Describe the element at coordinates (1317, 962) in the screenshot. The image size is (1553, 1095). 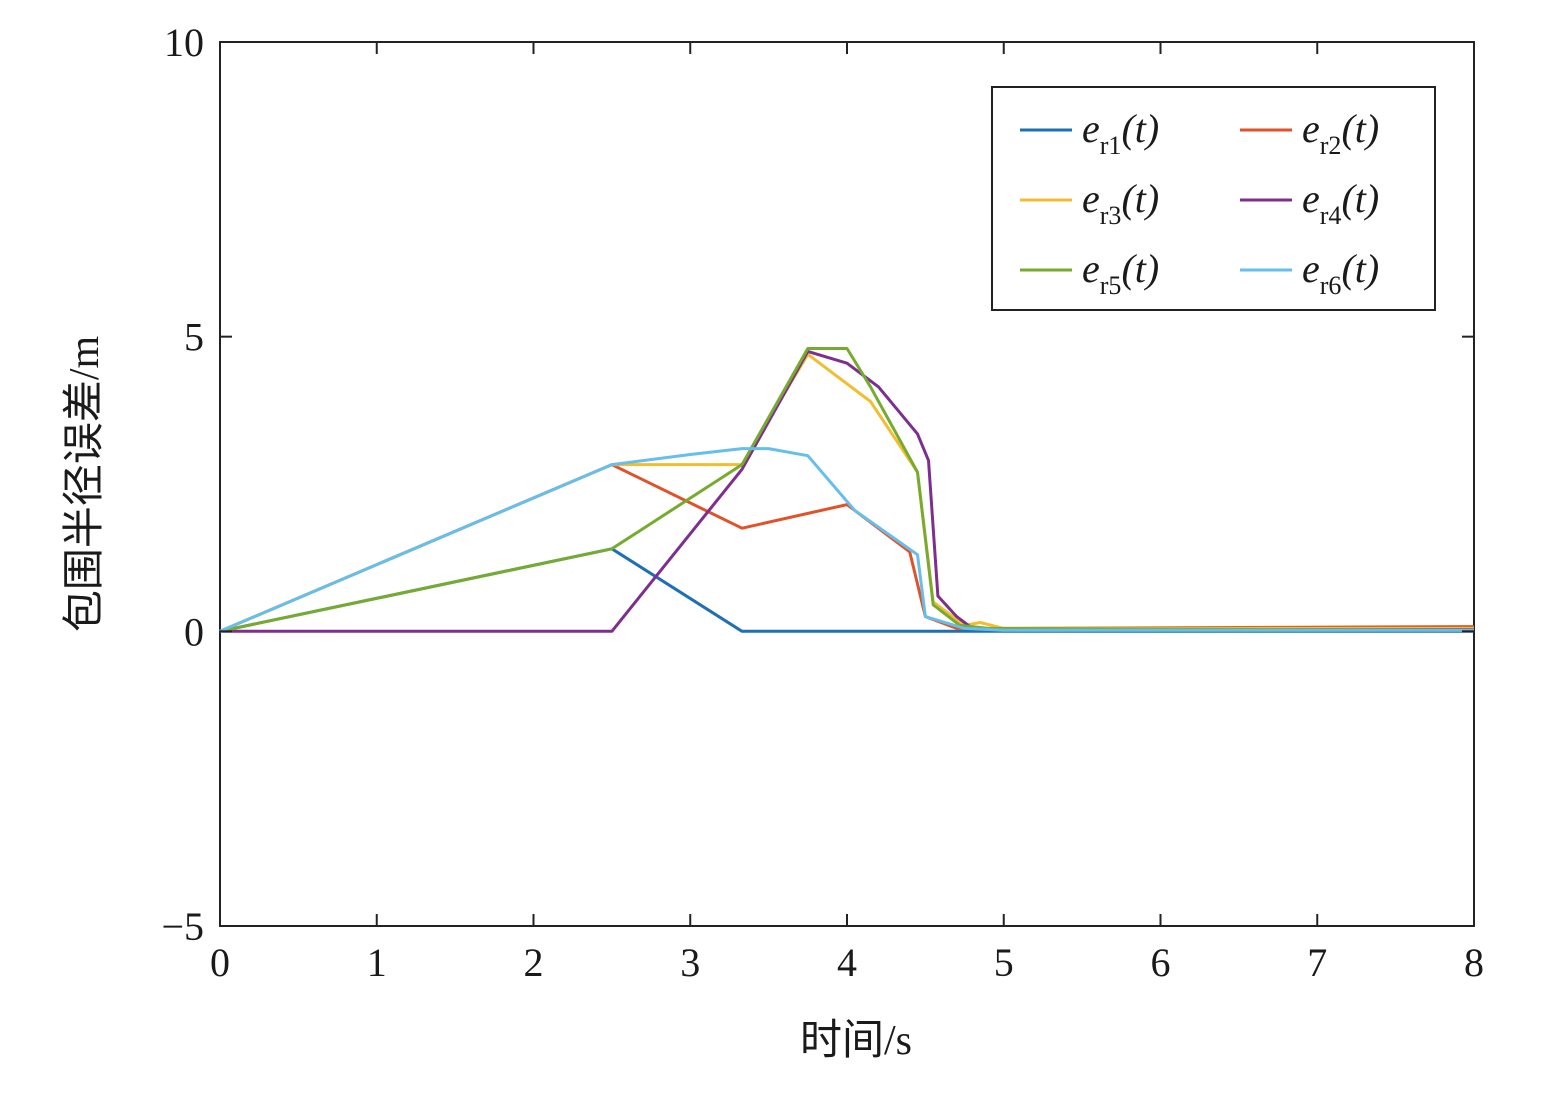
I see `x-tick-label: 7` at that location.